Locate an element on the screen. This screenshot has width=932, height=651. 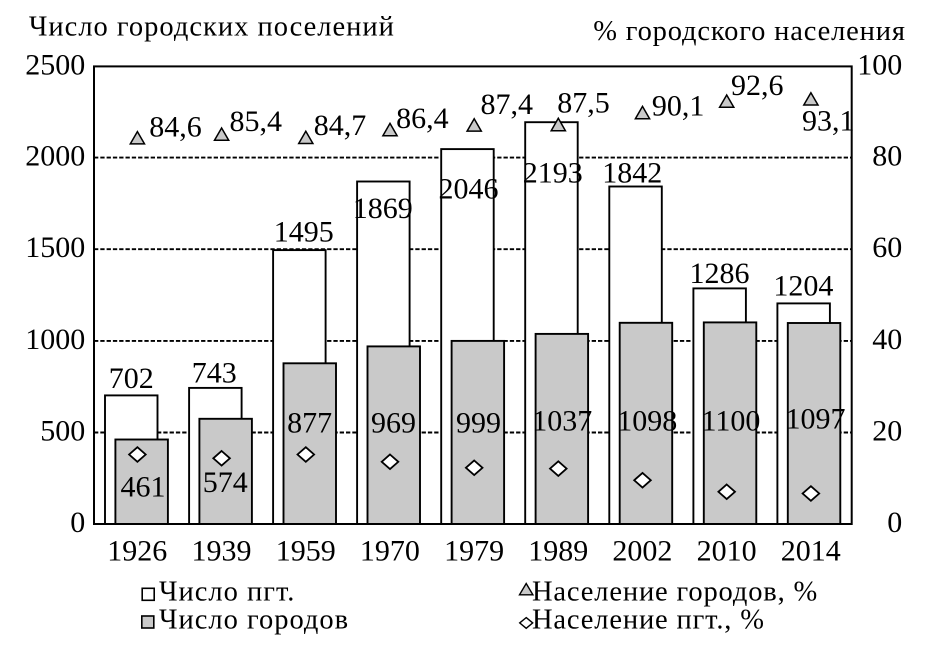
svg-text: 84,6 is located at coordinates (175, 127).